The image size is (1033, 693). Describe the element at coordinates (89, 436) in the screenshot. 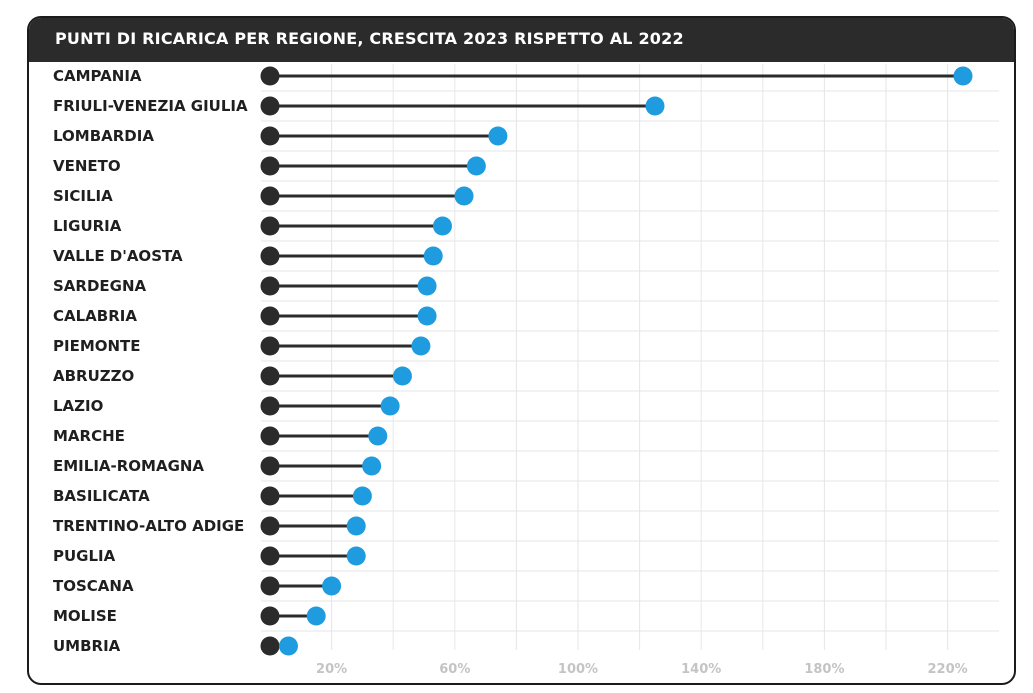

I see `category-label: MARCHE` at that location.